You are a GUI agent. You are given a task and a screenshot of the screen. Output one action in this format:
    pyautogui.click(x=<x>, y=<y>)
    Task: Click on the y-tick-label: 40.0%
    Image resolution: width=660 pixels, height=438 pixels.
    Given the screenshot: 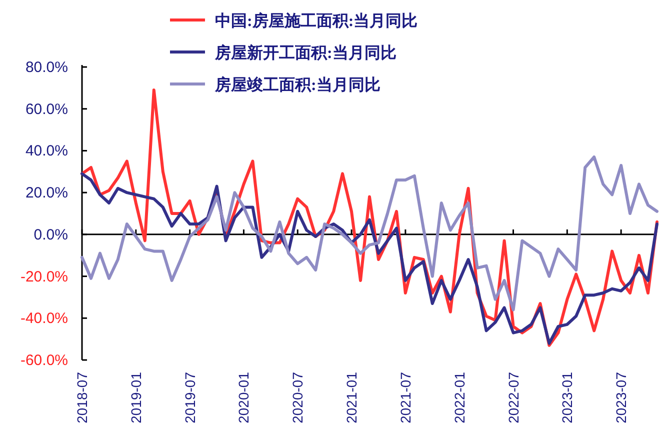 What is the action you would take?
    pyautogui.click(x=46, y=151)
    